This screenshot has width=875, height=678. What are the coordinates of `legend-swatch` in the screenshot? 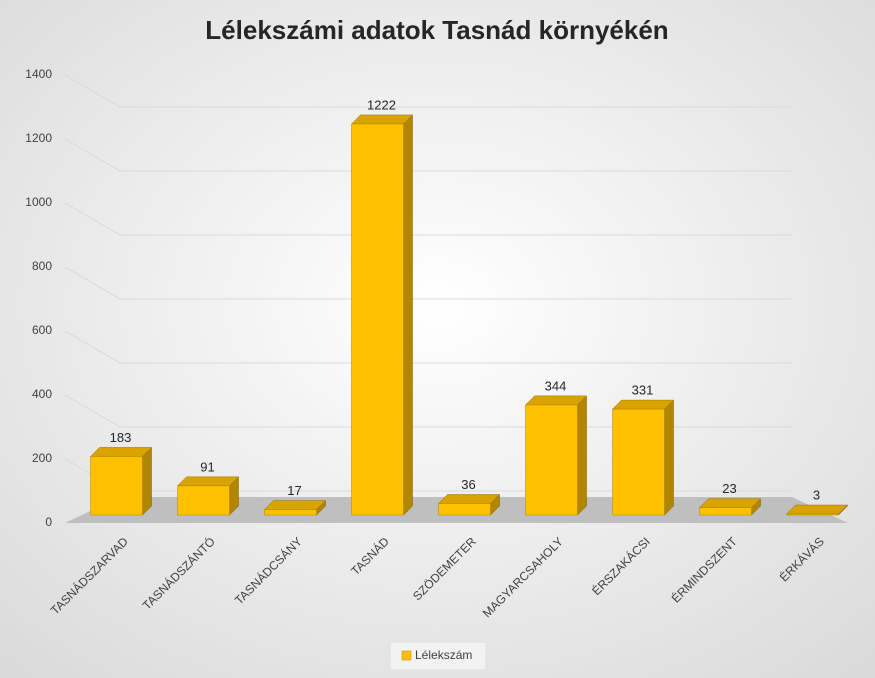 It's located at (406, 655).